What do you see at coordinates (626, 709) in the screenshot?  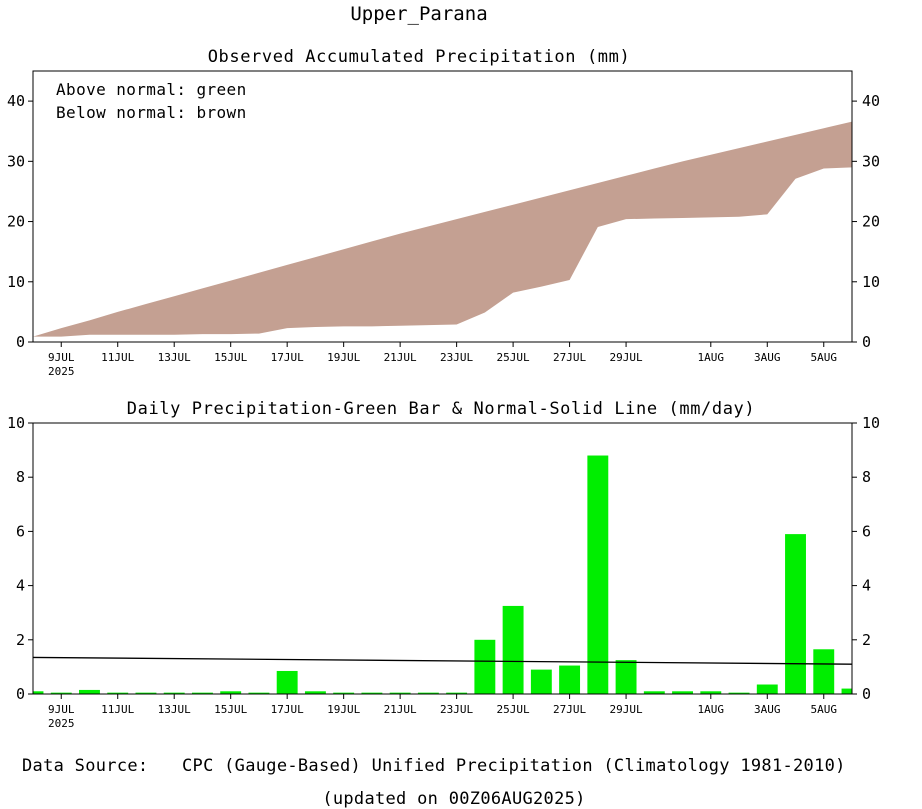 I see `1-xtick-label: 29JUL` at bounding box center [626, 709].